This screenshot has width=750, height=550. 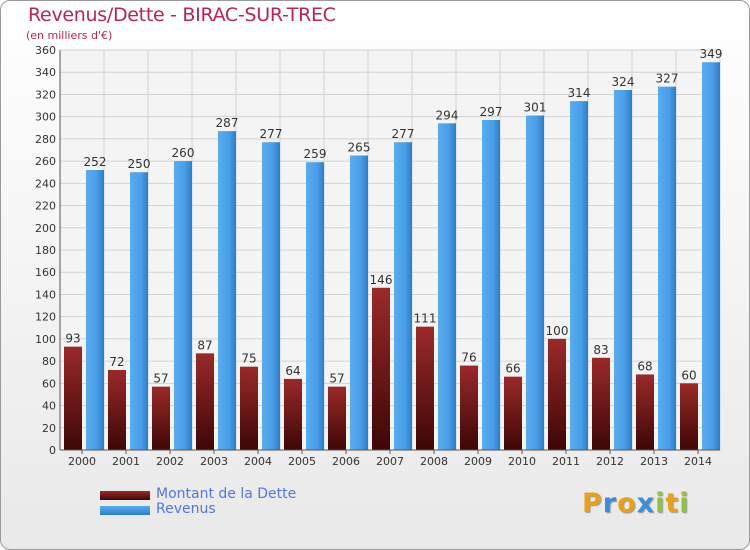 I want to click on legend-item-debt: Montant de la Dette, so click(x=250, y=494).